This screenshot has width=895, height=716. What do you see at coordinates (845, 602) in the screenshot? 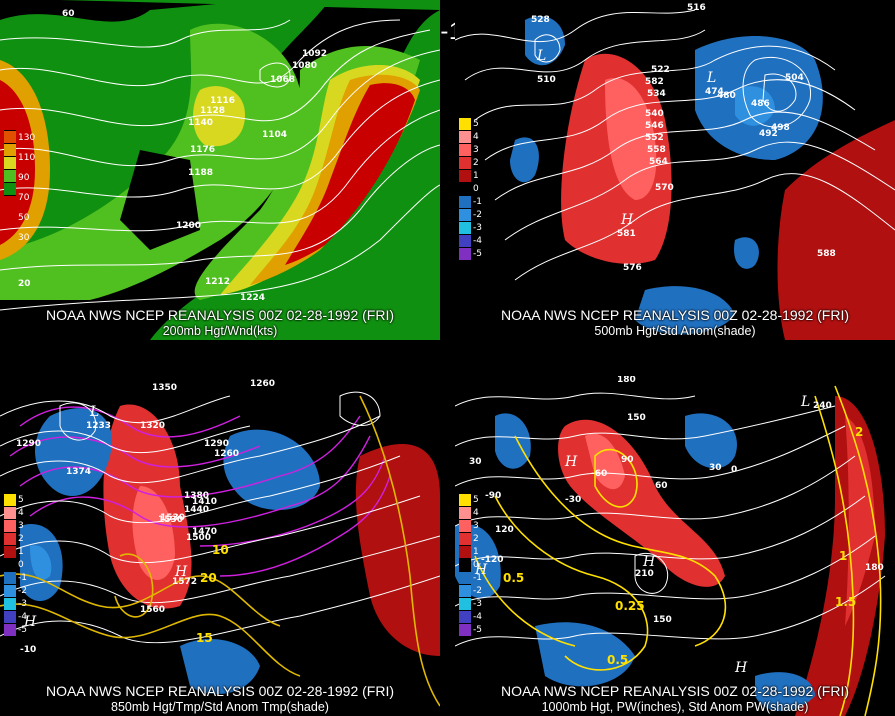
I see `svg-text: 1.5` at bounding box center [845, 602].